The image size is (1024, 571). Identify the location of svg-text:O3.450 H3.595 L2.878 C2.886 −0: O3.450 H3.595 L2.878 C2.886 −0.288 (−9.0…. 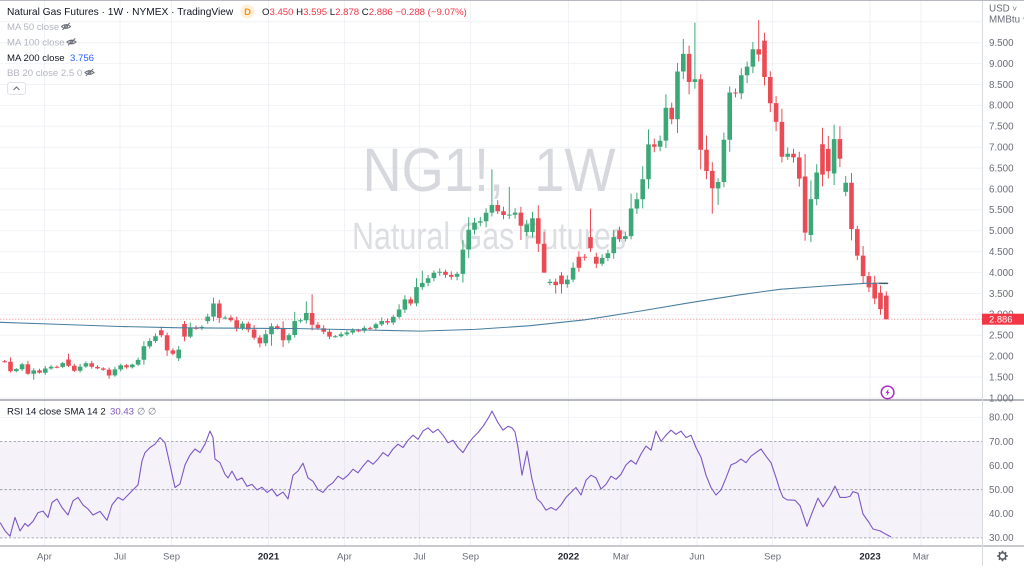
(364, 12).